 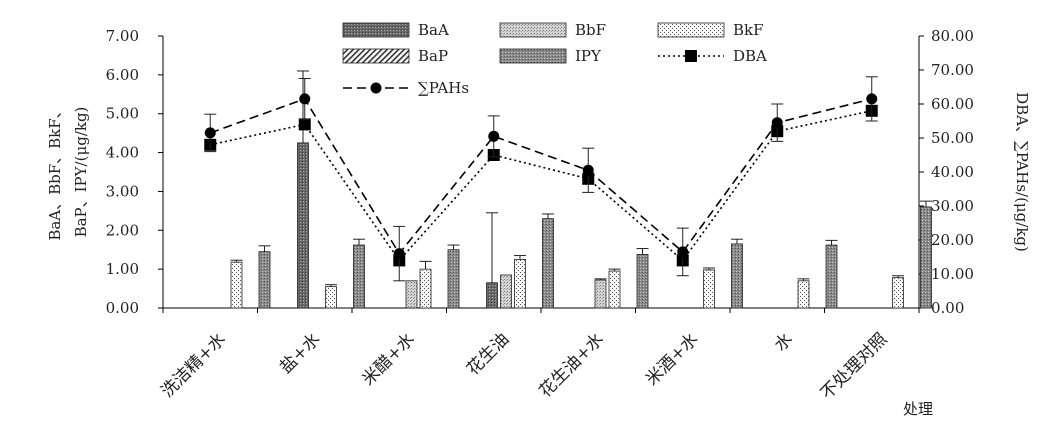 I want to click on legend-label: BkF, so click(x=748, y=30).